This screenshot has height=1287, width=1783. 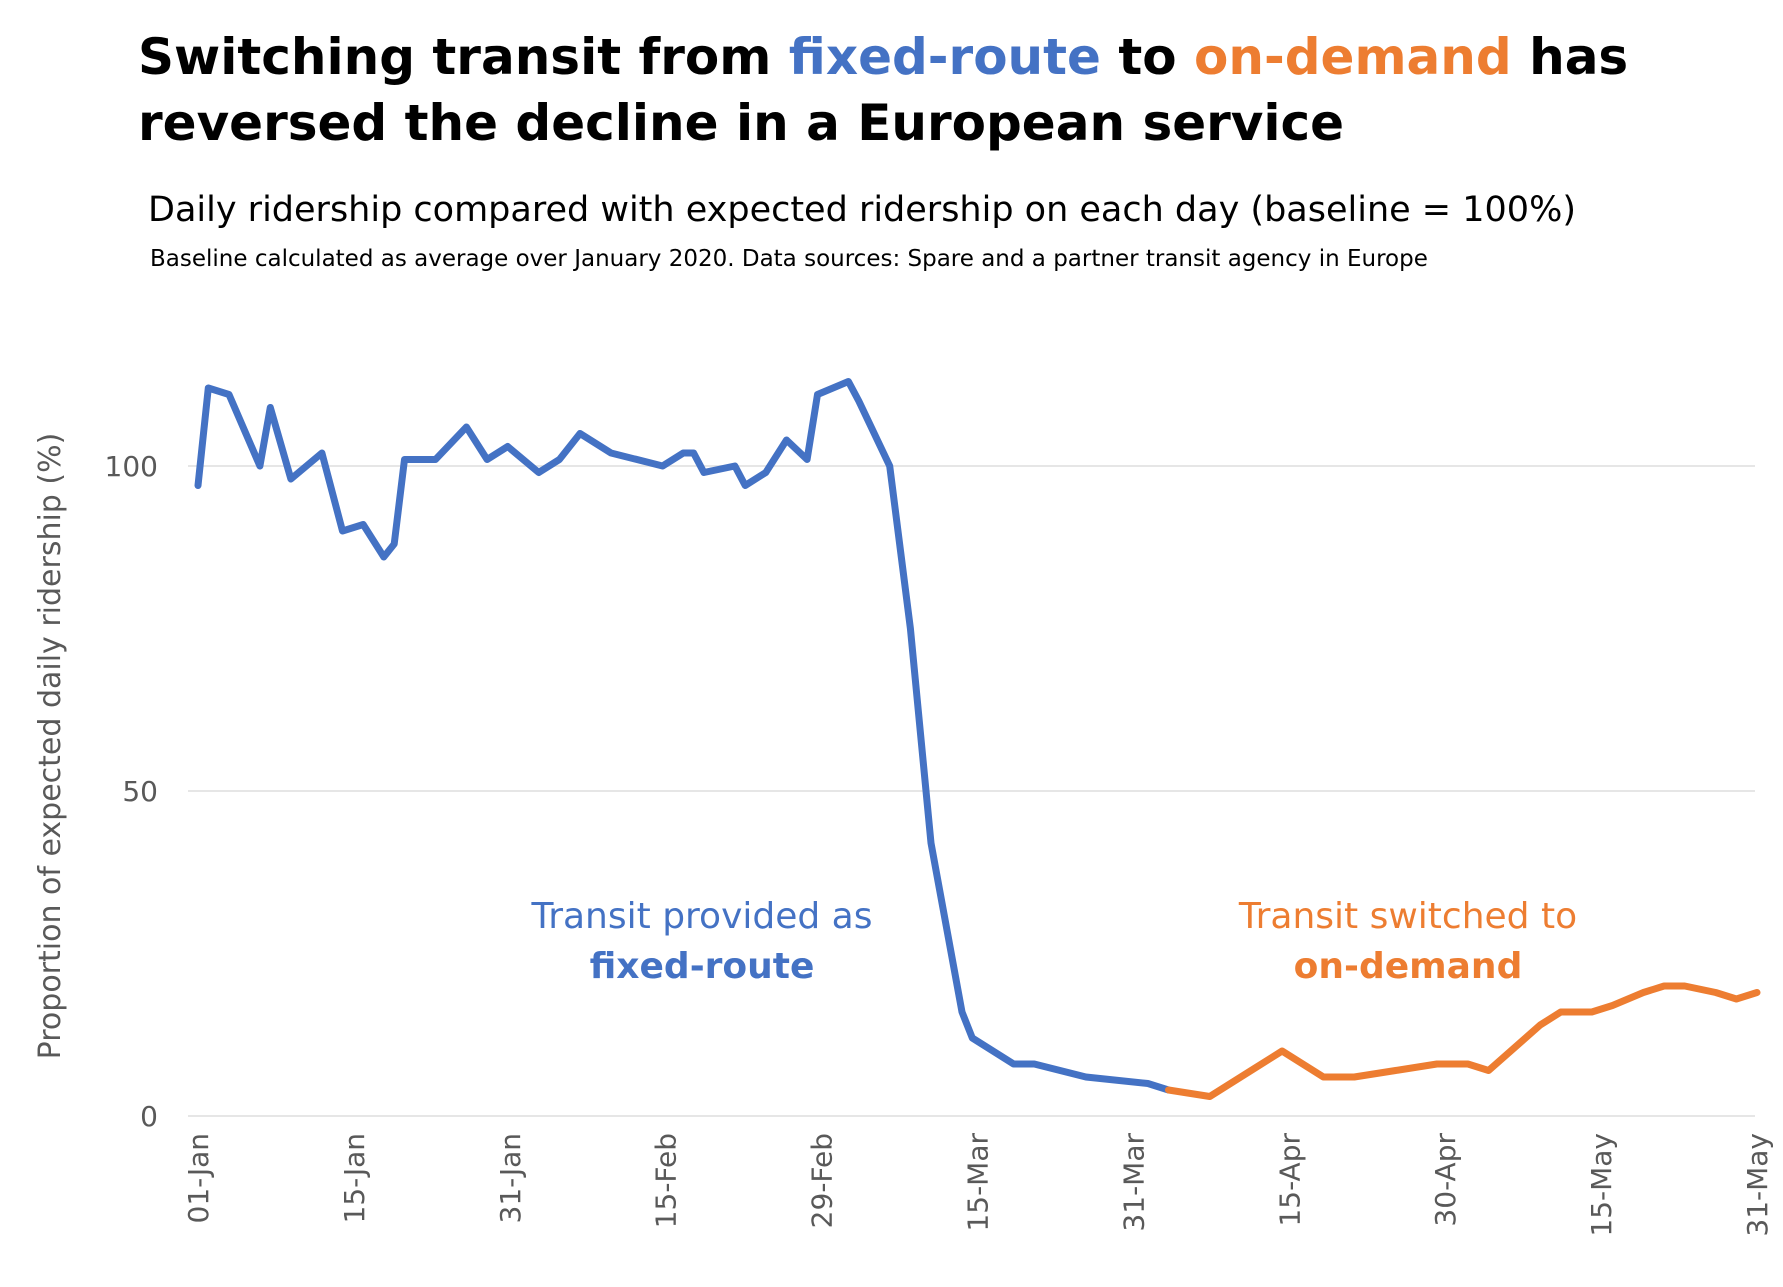 I want to click on x-tick-label: 15-Mar, so click(x=978, y=1182).